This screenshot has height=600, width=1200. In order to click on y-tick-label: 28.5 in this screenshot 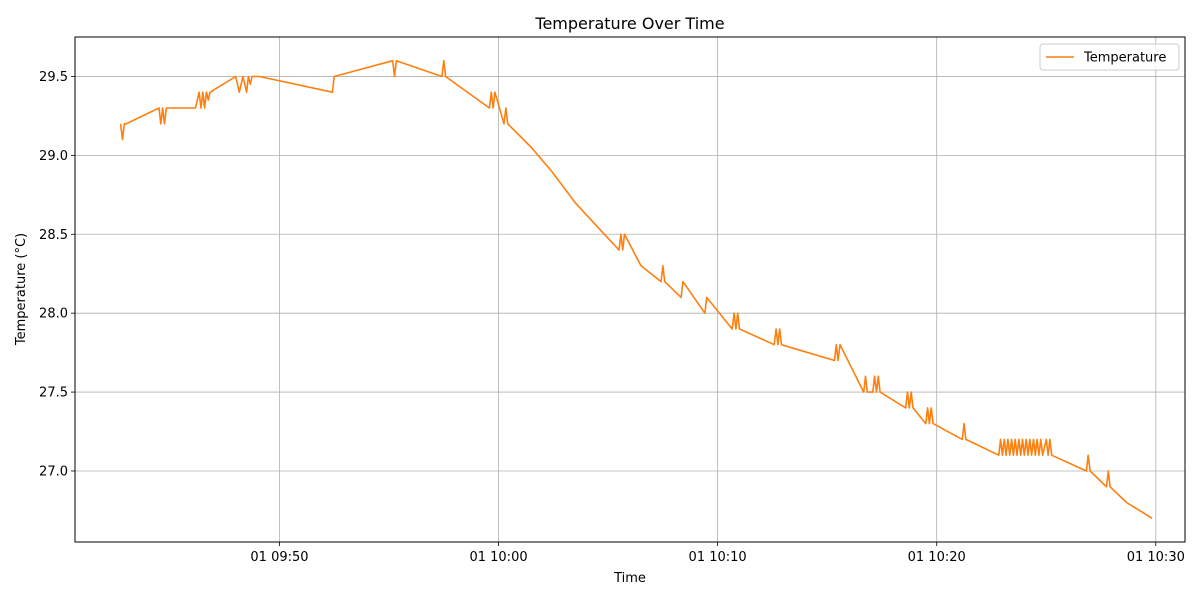, I will do `click(53, 235)`.